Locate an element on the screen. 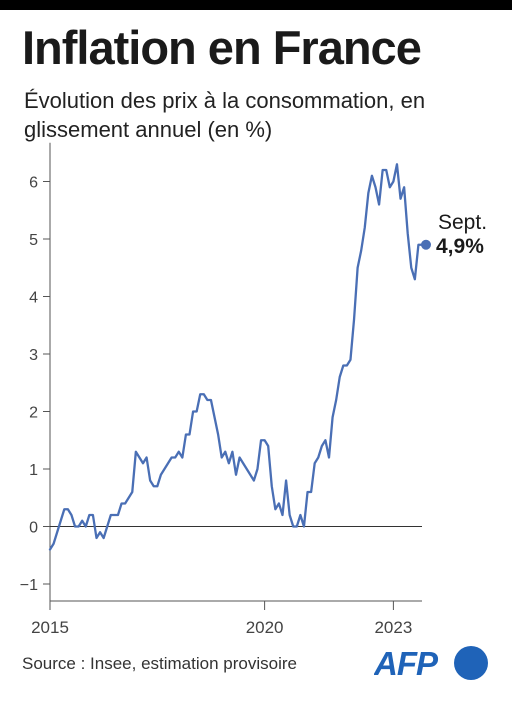  x-tick-label: 2023 is located at coordinates (393, 627).